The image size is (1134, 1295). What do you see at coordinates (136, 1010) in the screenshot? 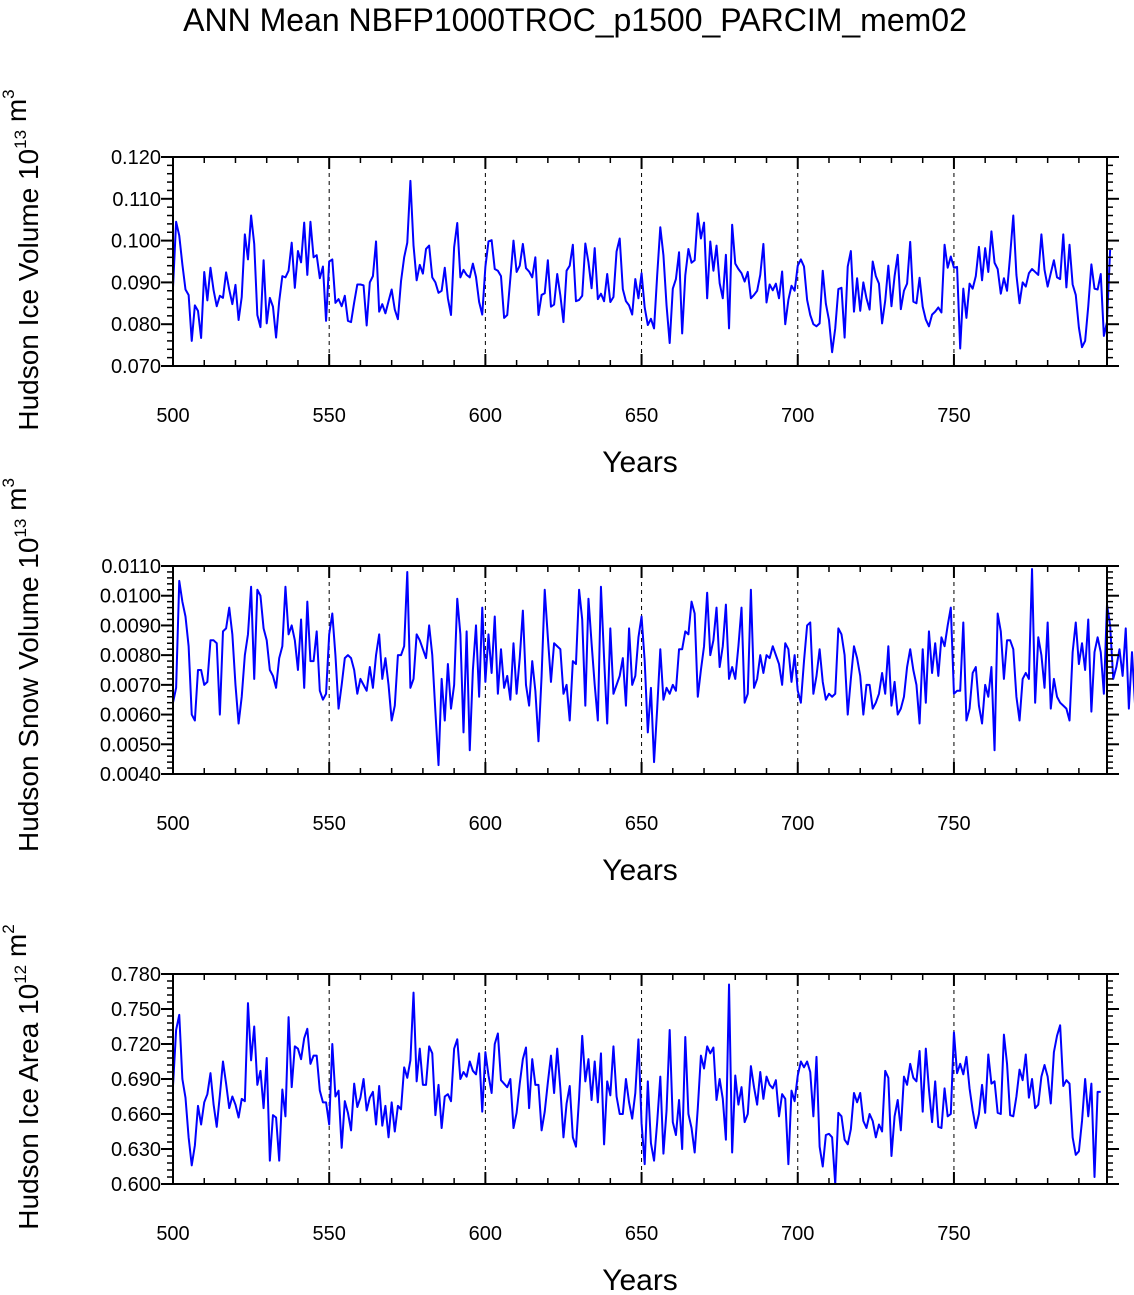
I see `panel3-ytick-label: 0.750` at bounding box center [136, 1010].